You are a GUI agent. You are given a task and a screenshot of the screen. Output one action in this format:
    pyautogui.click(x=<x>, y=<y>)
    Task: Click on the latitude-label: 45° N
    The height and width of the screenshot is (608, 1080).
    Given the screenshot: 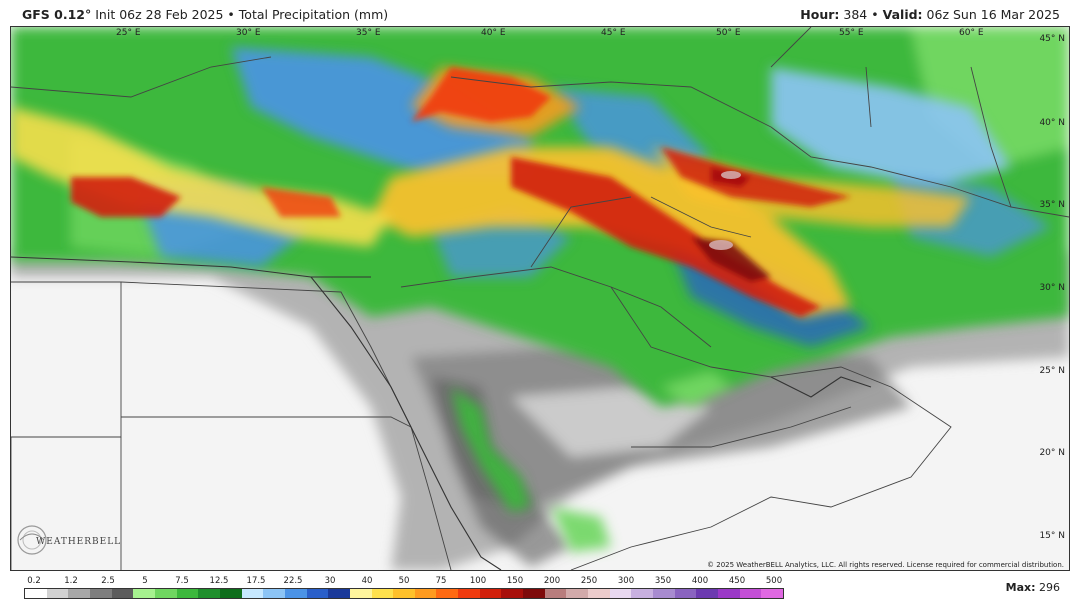 What is the action you would take?
    pyautogui.click(x=1052, y=39)
    